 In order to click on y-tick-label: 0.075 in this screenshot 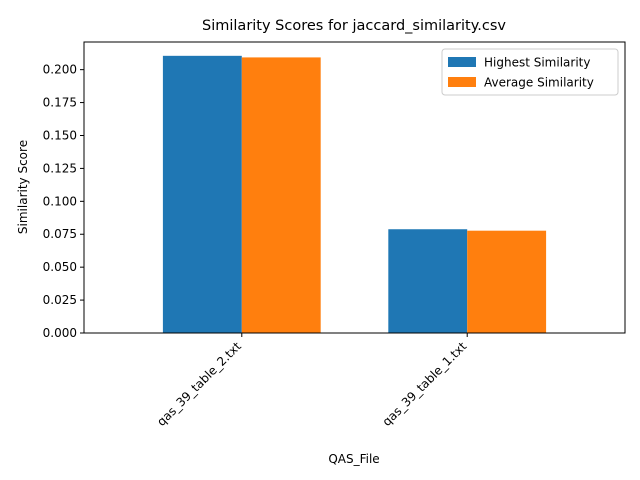, I will do `click(60, 234)`.